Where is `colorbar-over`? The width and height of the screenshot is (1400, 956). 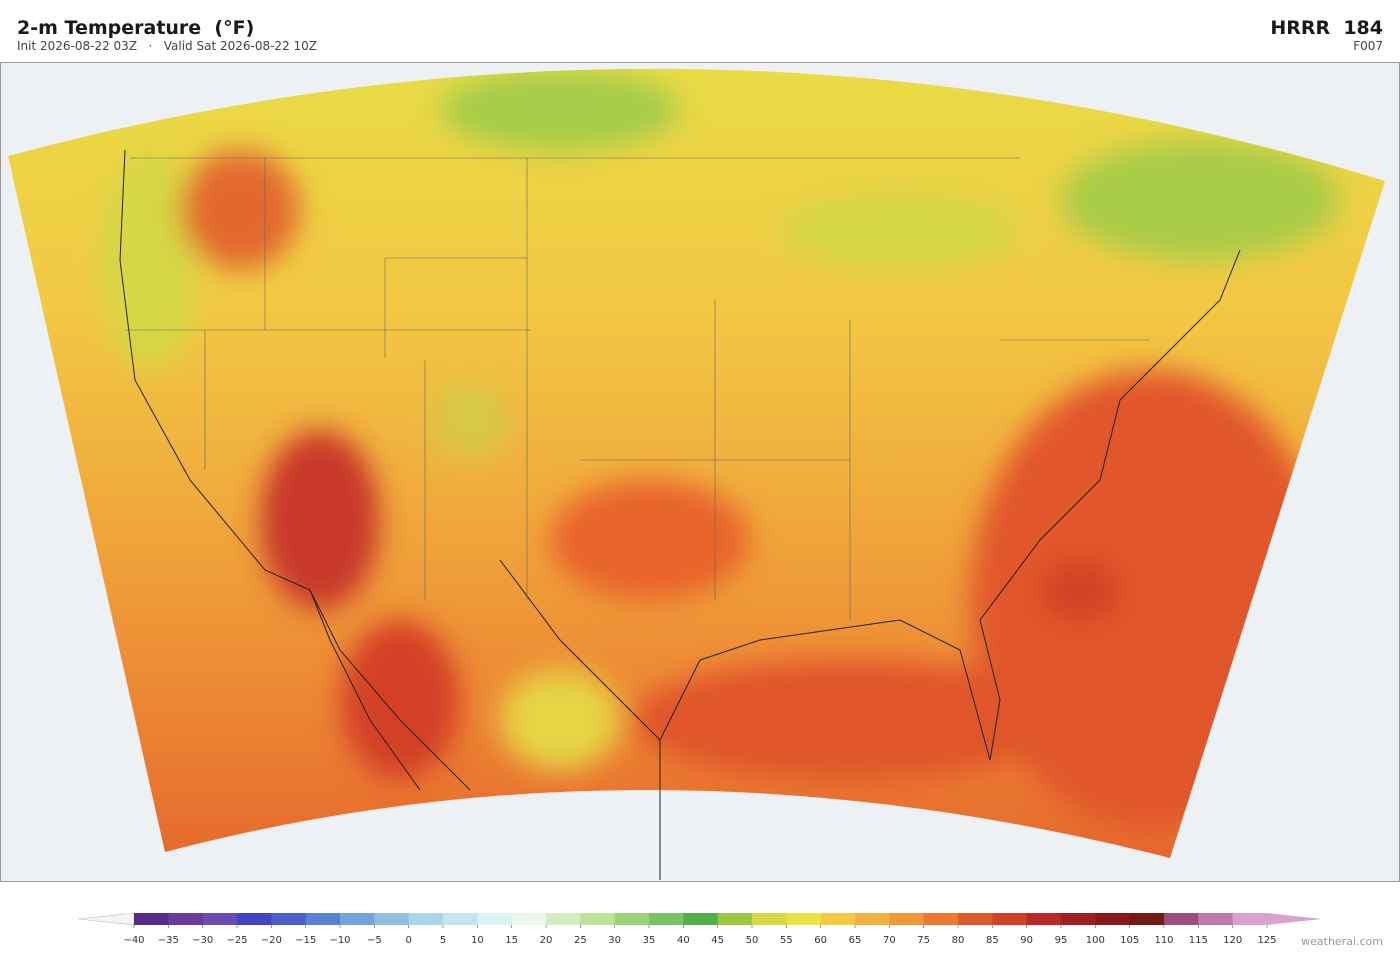
colorbar-over is located at coordinates (1294, 919).